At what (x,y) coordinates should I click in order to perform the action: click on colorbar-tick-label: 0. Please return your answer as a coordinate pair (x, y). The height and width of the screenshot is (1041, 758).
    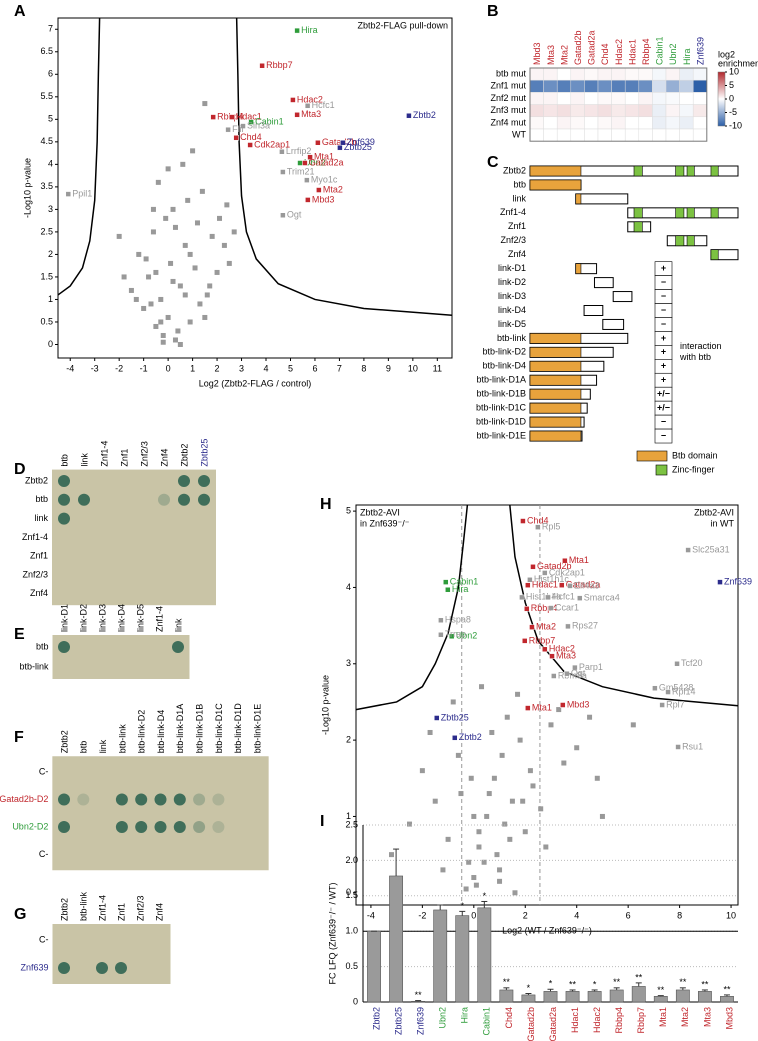
    Looking at the image, I should click on (731, 98).